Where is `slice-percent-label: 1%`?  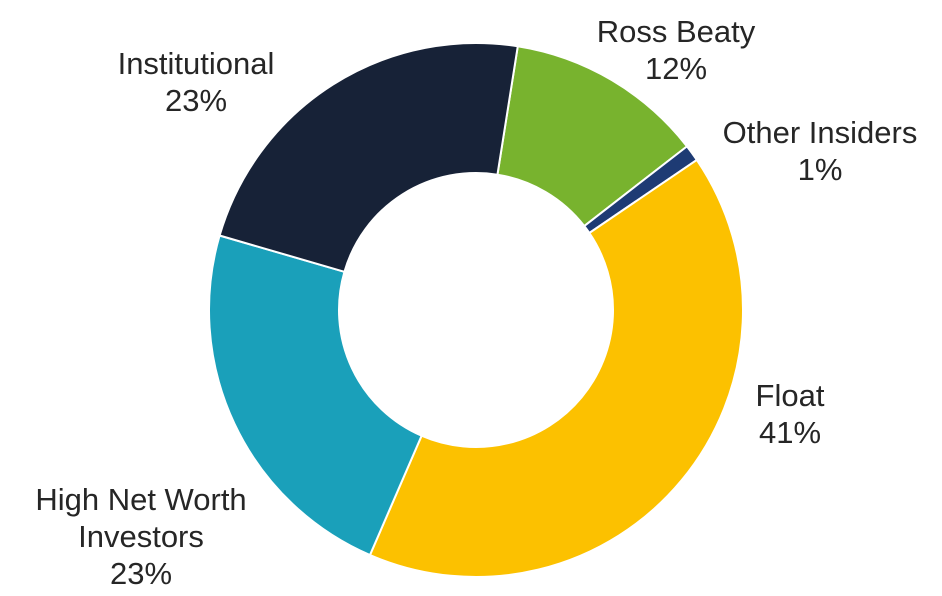 slice-percent-label: 1% is located at coordinates (820, 169).